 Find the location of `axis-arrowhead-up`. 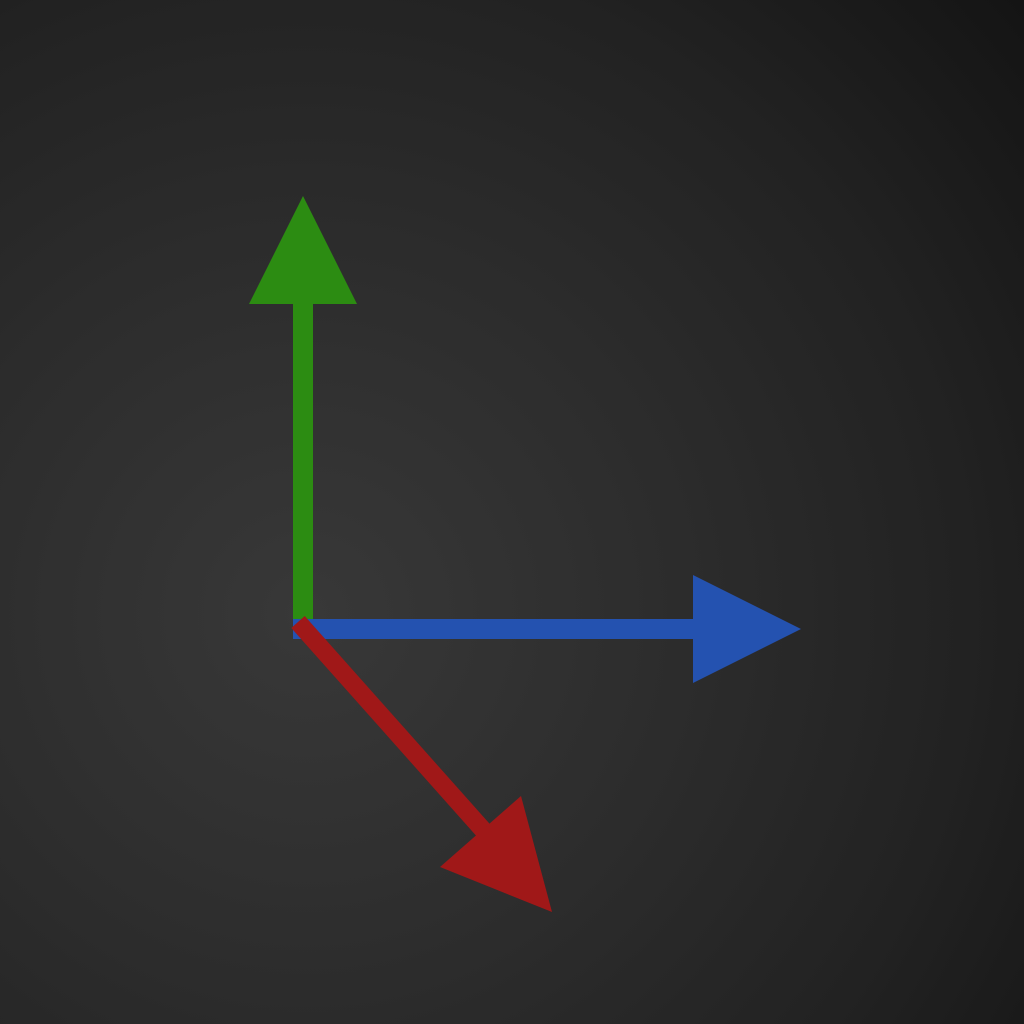

axis-arrowhead-up is located at coordinates (303, 250).